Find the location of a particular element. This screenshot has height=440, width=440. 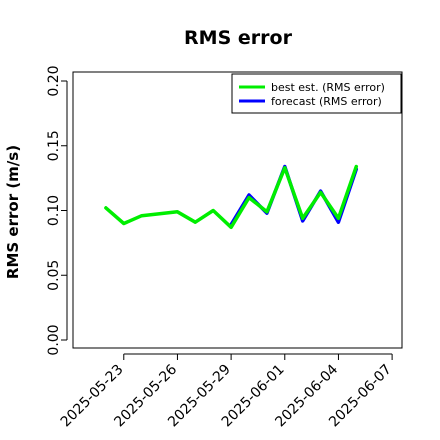

y-axis-label: RMS error (m/s) is located at coordinates (13, 212).